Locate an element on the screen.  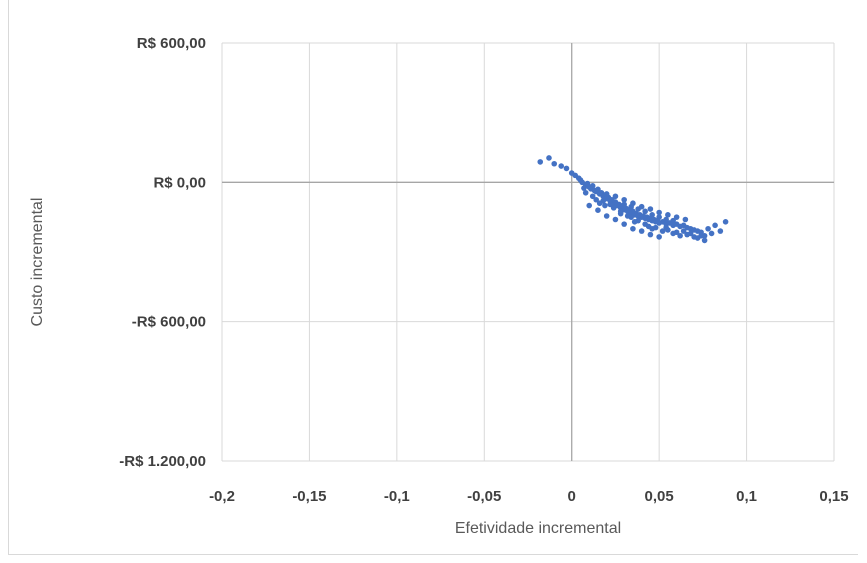
y-axis-title: Custo incremental is located at coordinates (37, 262).